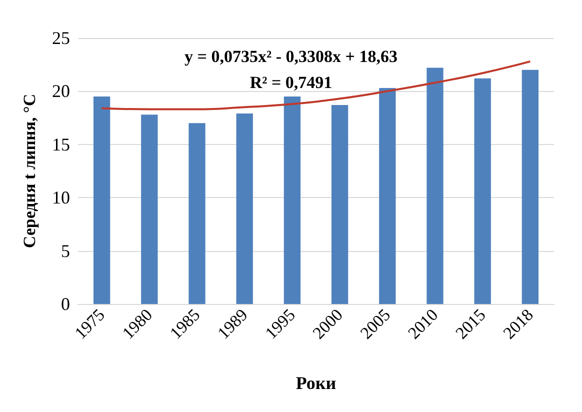 The height and width of the screenshot is (412, 582). What do you see at coordinates (65, 304) in the screenshot?
I see `y-tick-label: 0` at bounding box center [65, 304].